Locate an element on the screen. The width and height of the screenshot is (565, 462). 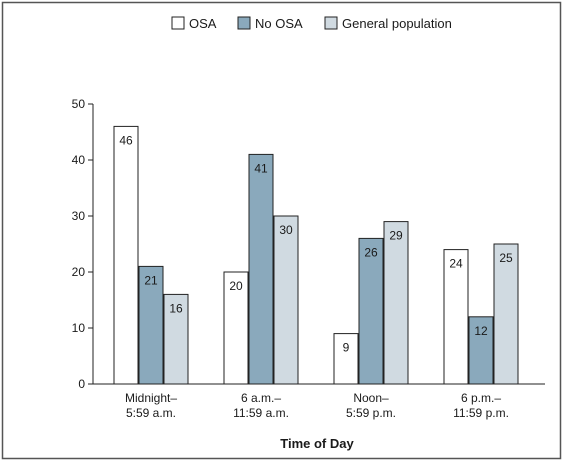
legend-label: No OSA is located at coordinates (279, 23).